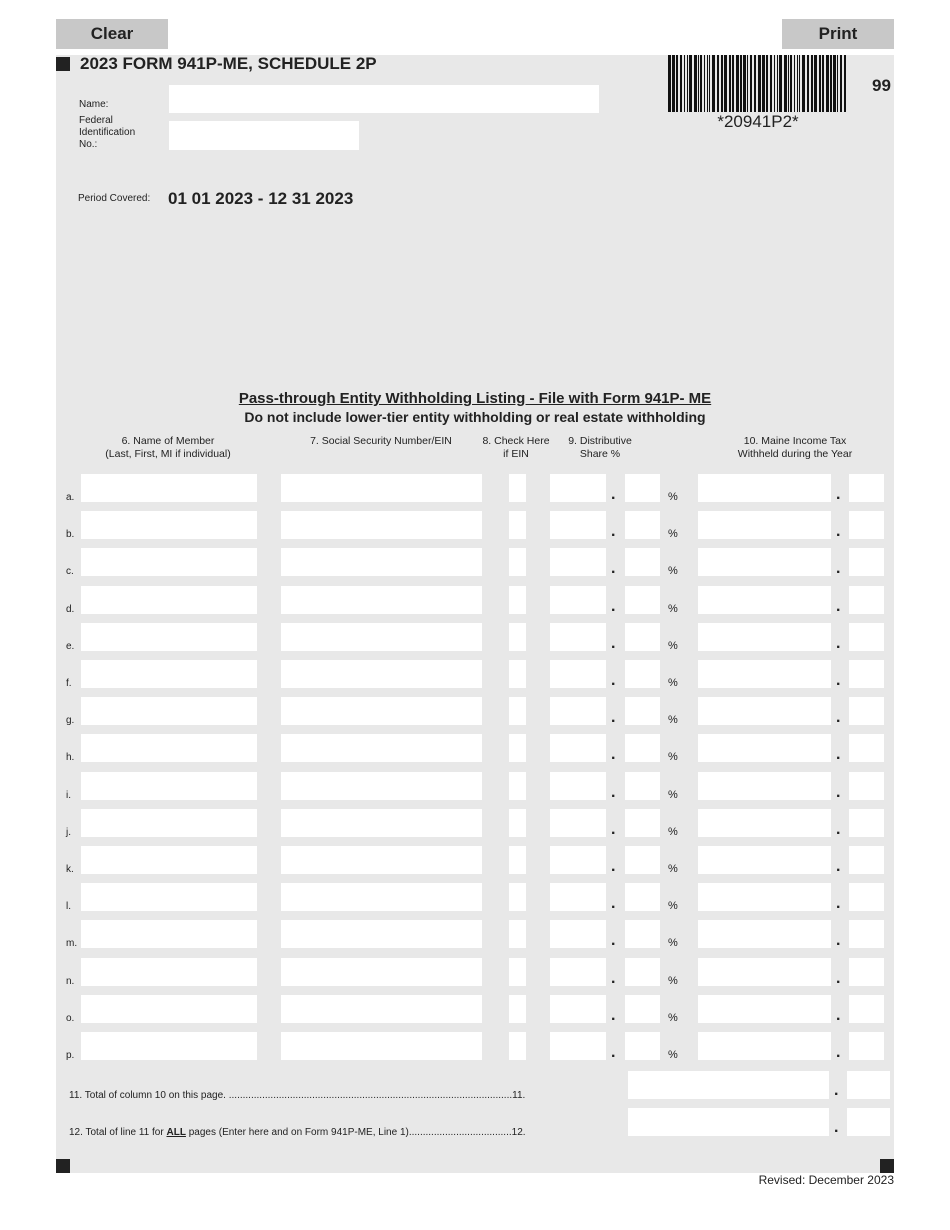 The width and height of the screenshot is (950, 1230). I want to click on fein-input, so click(264, 135).